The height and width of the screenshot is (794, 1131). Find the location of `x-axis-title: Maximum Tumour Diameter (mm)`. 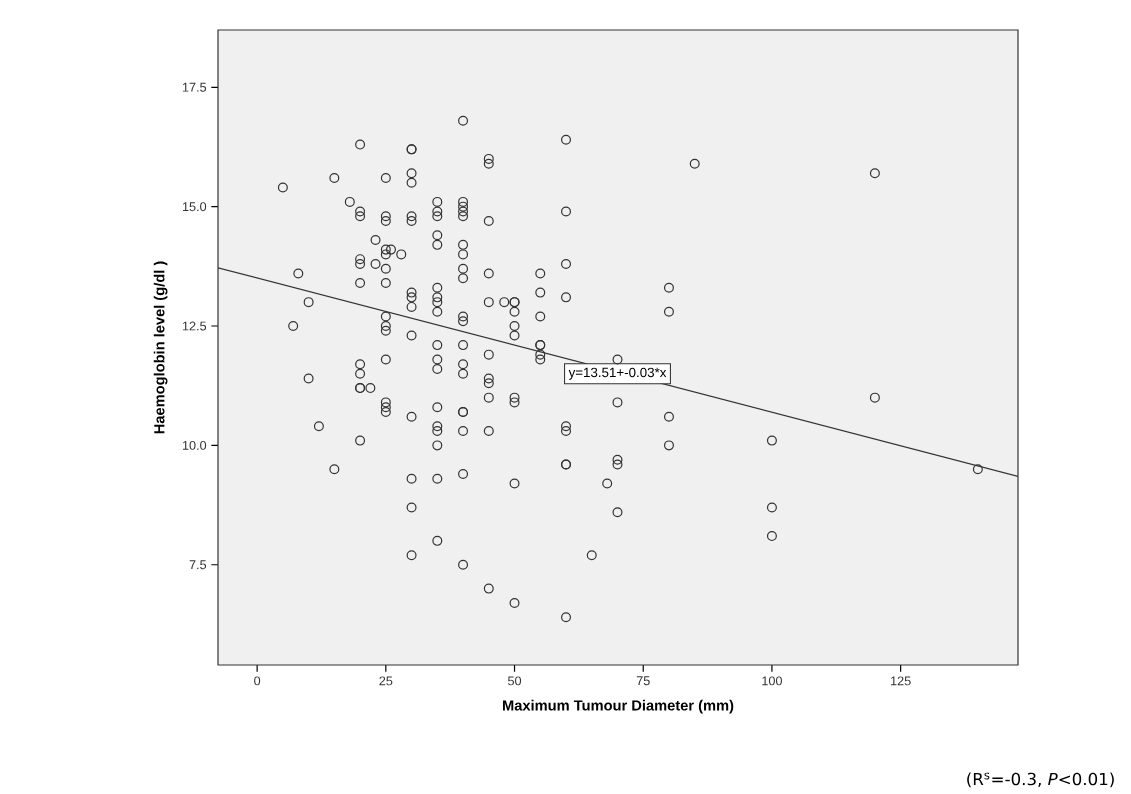

x-axis-title: Maximum Tumour Diameter (mm) is located at coordinates (618, 706).